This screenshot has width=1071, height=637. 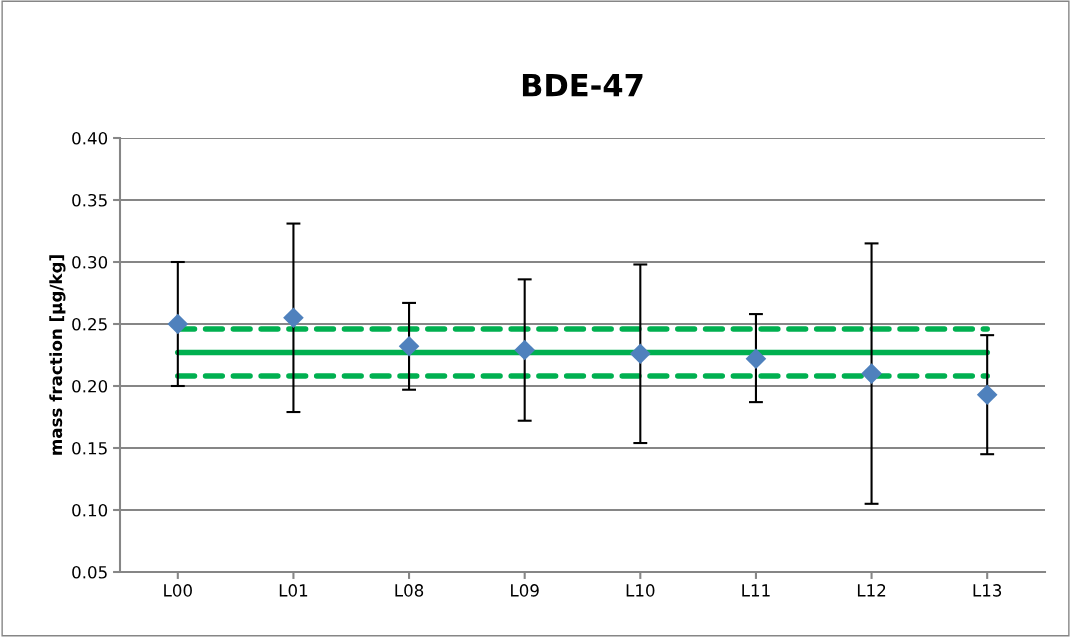 I want to click on x-tick-label: L08, so click(x=409, y=590).